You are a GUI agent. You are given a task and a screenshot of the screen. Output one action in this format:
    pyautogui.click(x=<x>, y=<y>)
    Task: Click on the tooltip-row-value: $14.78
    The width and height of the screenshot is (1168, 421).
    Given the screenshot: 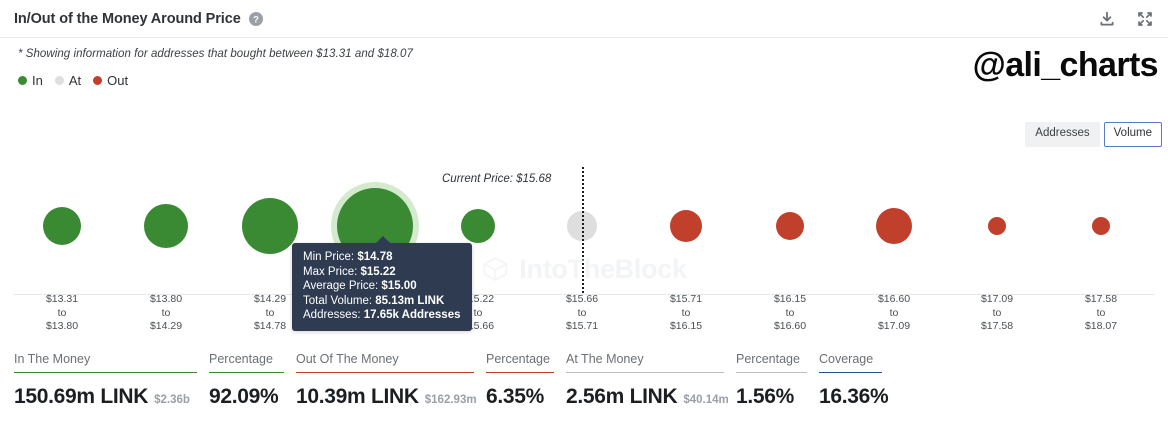 What is the action you would take?
    pyautogui.click(x=375, y=257)
    